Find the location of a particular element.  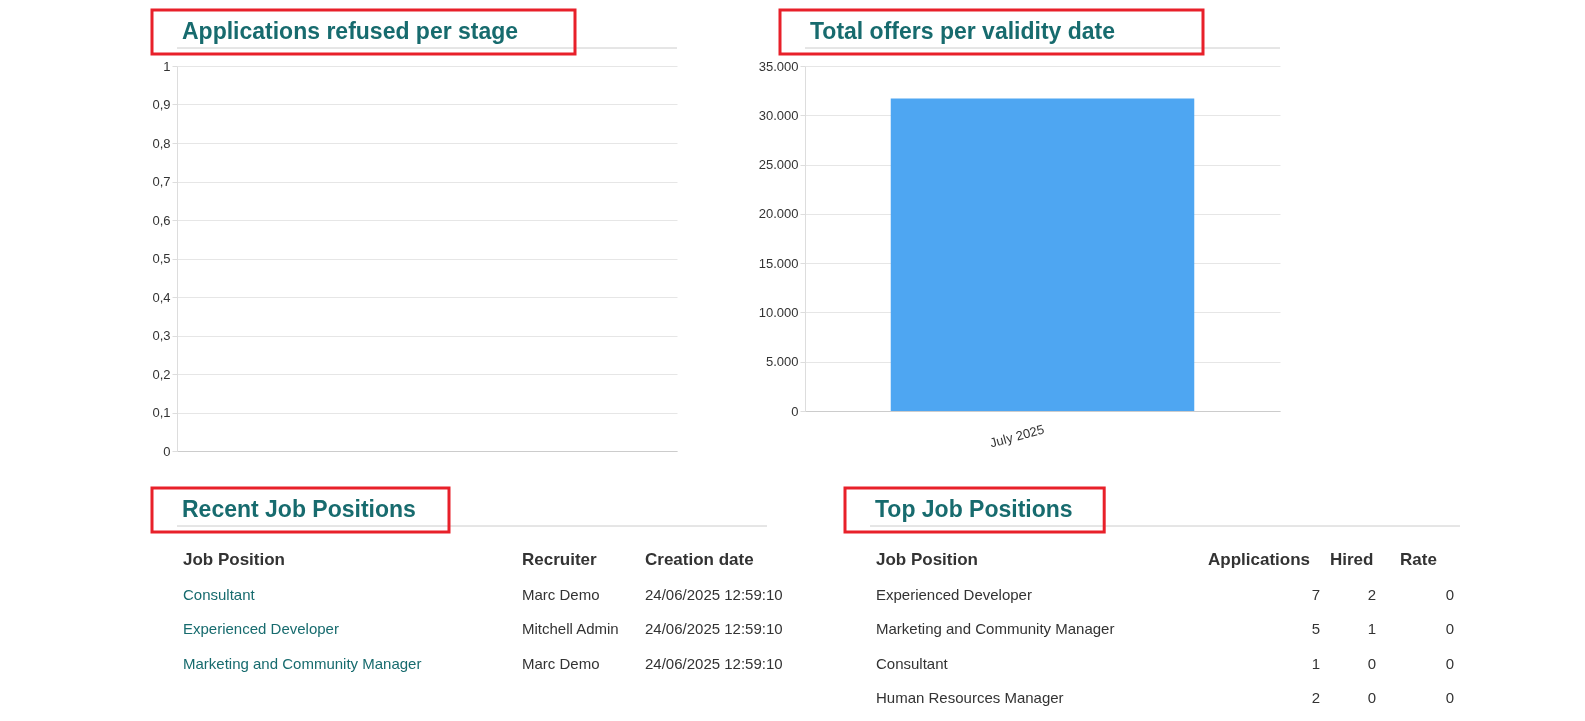

y-tick-label: 0,2 is located at coordinates (161, 374).